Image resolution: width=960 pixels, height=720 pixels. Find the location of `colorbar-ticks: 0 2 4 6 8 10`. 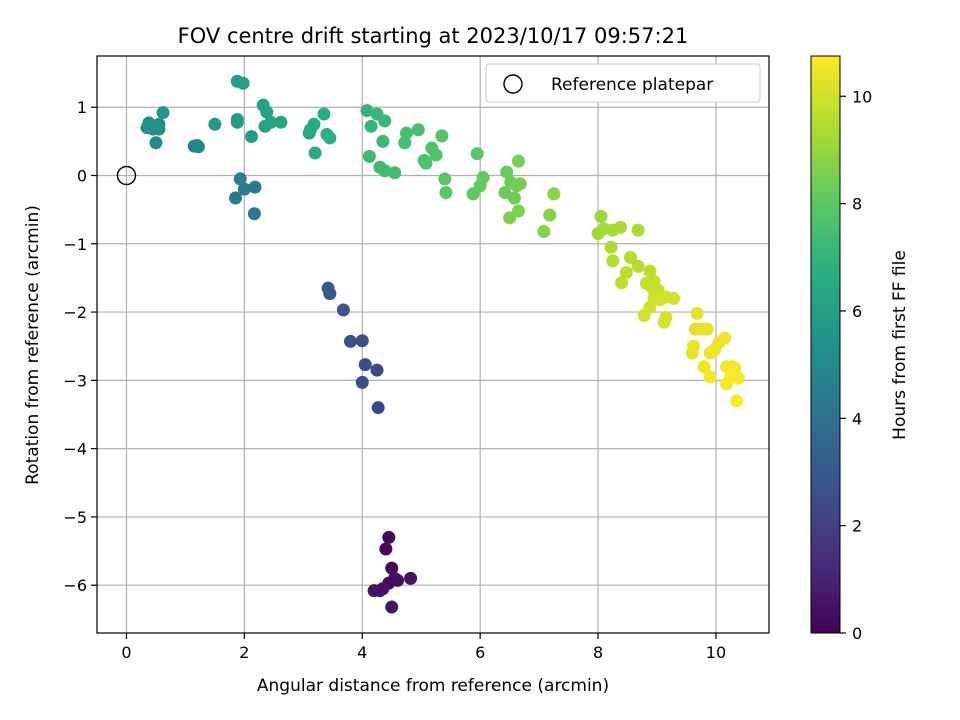

colorbar-ticks: 0 2 4 6 8 10 is located at coordinates (856, 365).